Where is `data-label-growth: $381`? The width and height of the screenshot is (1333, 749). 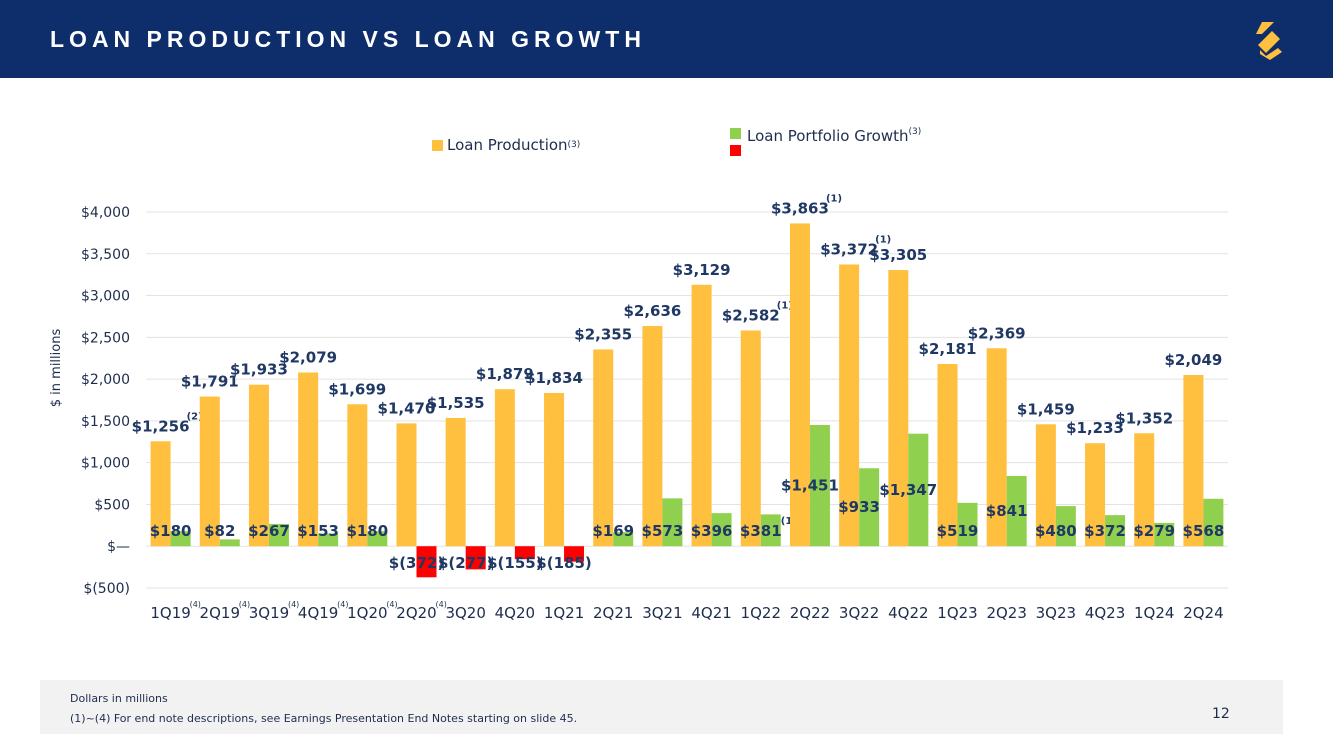
data-label-growth: $381 is located at coordinates (761, 531).